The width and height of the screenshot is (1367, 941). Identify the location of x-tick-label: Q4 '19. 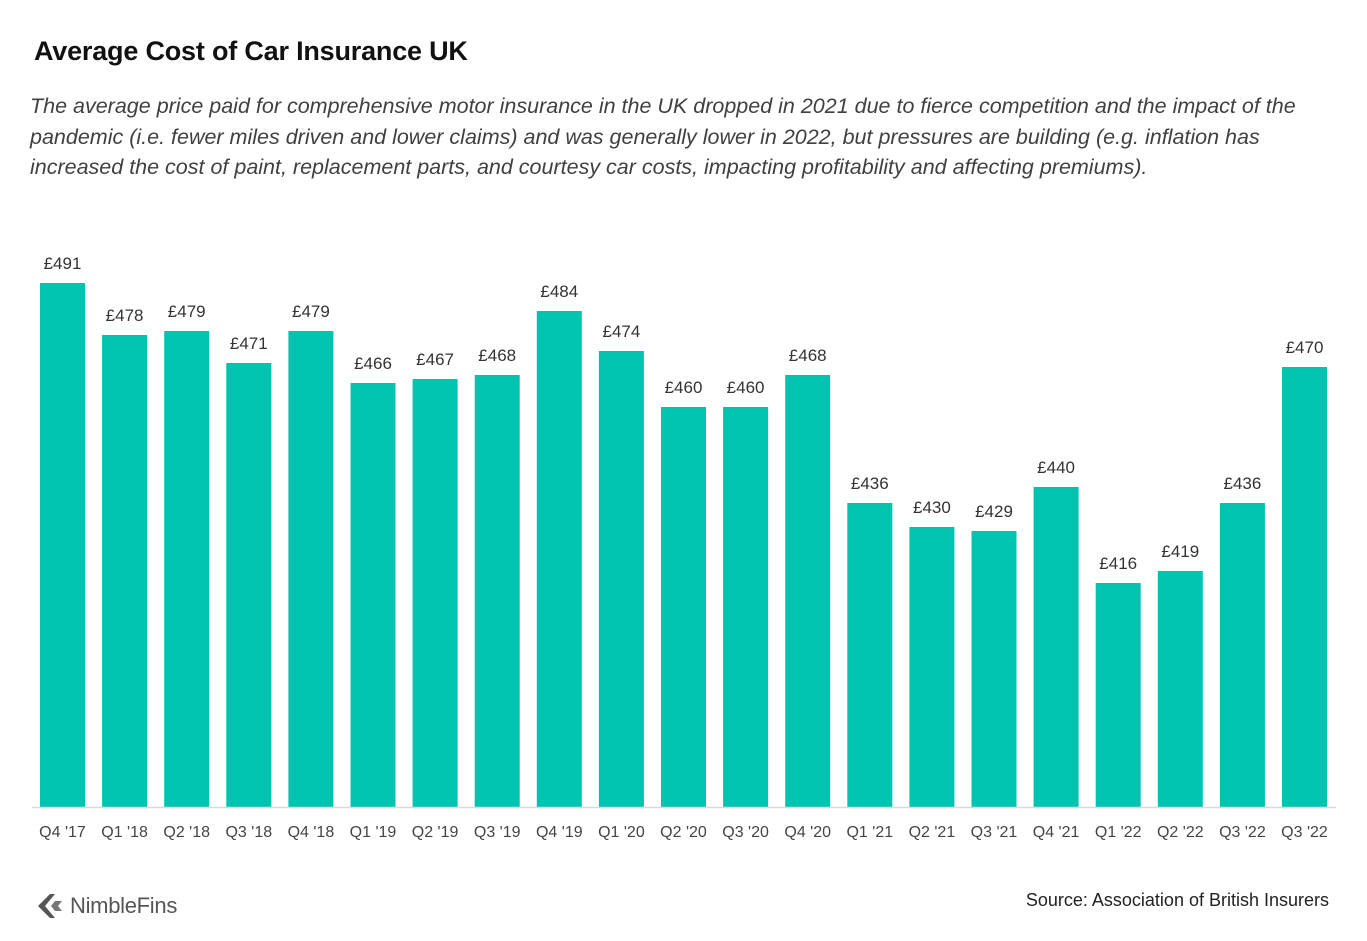
(559, 832).